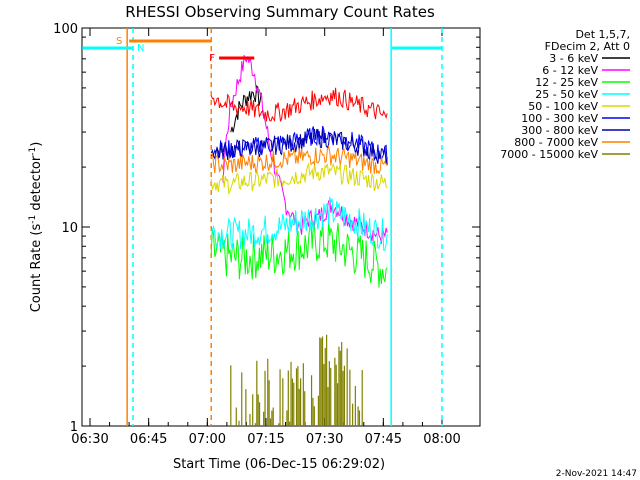 The width and height of the screenshot is (640, 480). What do you see at coordinates (566, 82) in the screenshot?
I see `legend-entry: 12 - 25 keV` at bounding box center [566, 82].